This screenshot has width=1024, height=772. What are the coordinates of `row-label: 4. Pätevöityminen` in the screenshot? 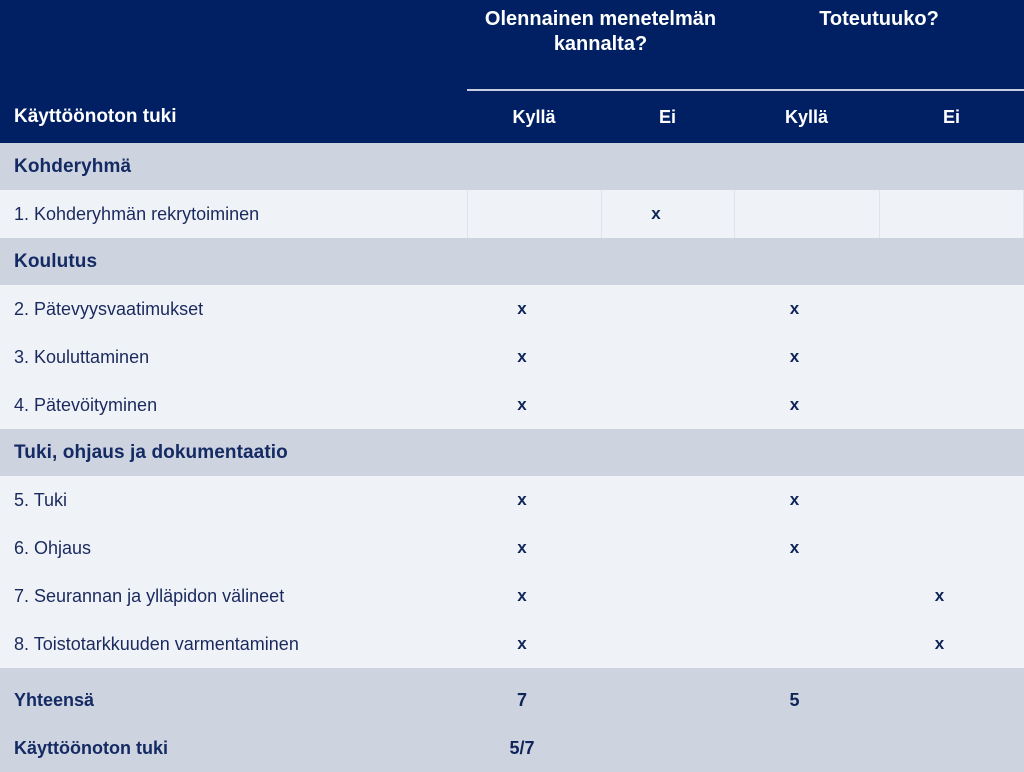 It's located at (86, 404).